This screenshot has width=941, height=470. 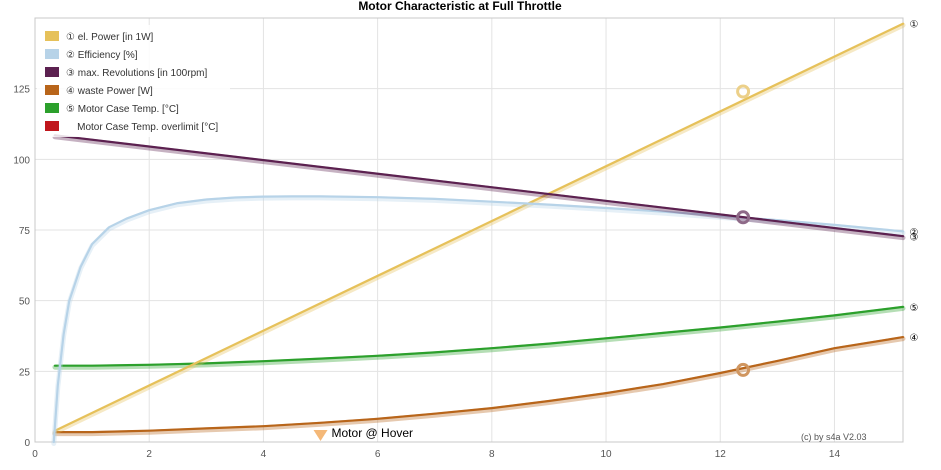 What do you see at coordinates (110, 37) in the screenshot?
I see `legend-label-el-power-in-1w: ① el. Power [in 1W]` at bounding box center [110, 37].